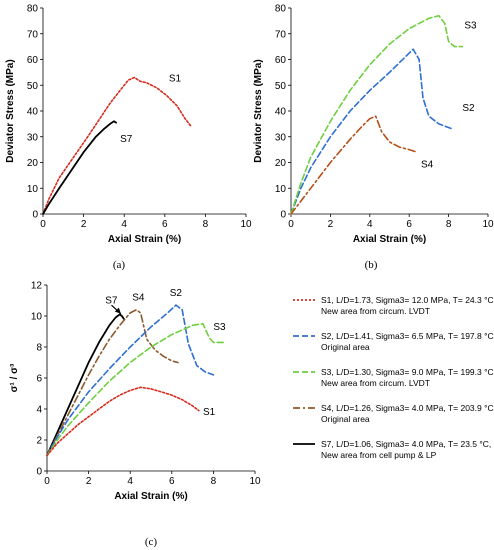 The image size is (494, 550). Describe the element at coordinates (39, 410) in the screenshot. I see `y-tick-label: 4` at that location.